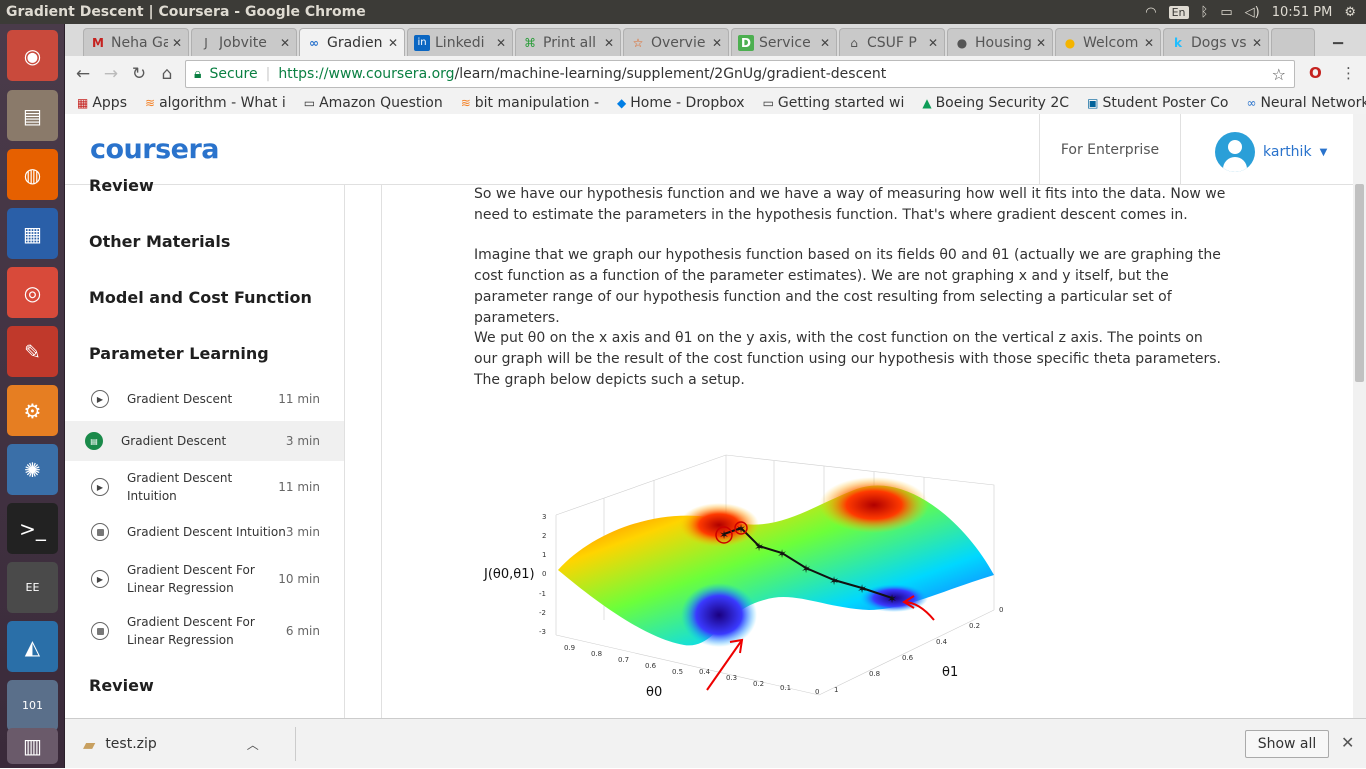 This screenshot has width=1366, height=769. What do you see at coordinates (32, 292) in the screenshot?
I see `chrome-icon: ◎` at bounding box center [32, 292].